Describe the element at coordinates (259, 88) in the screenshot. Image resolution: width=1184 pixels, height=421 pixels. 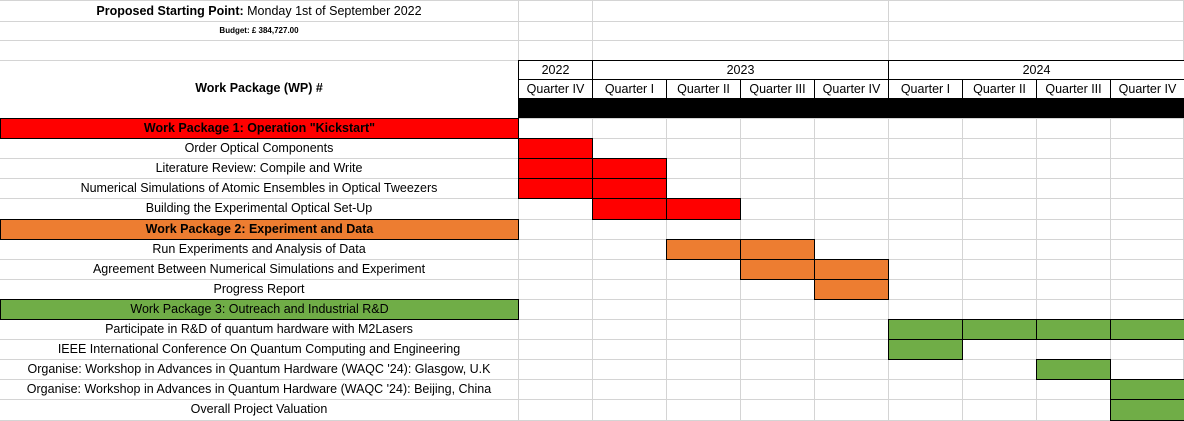
I see `wp-column-title: Work Package (WP) #` at that location.